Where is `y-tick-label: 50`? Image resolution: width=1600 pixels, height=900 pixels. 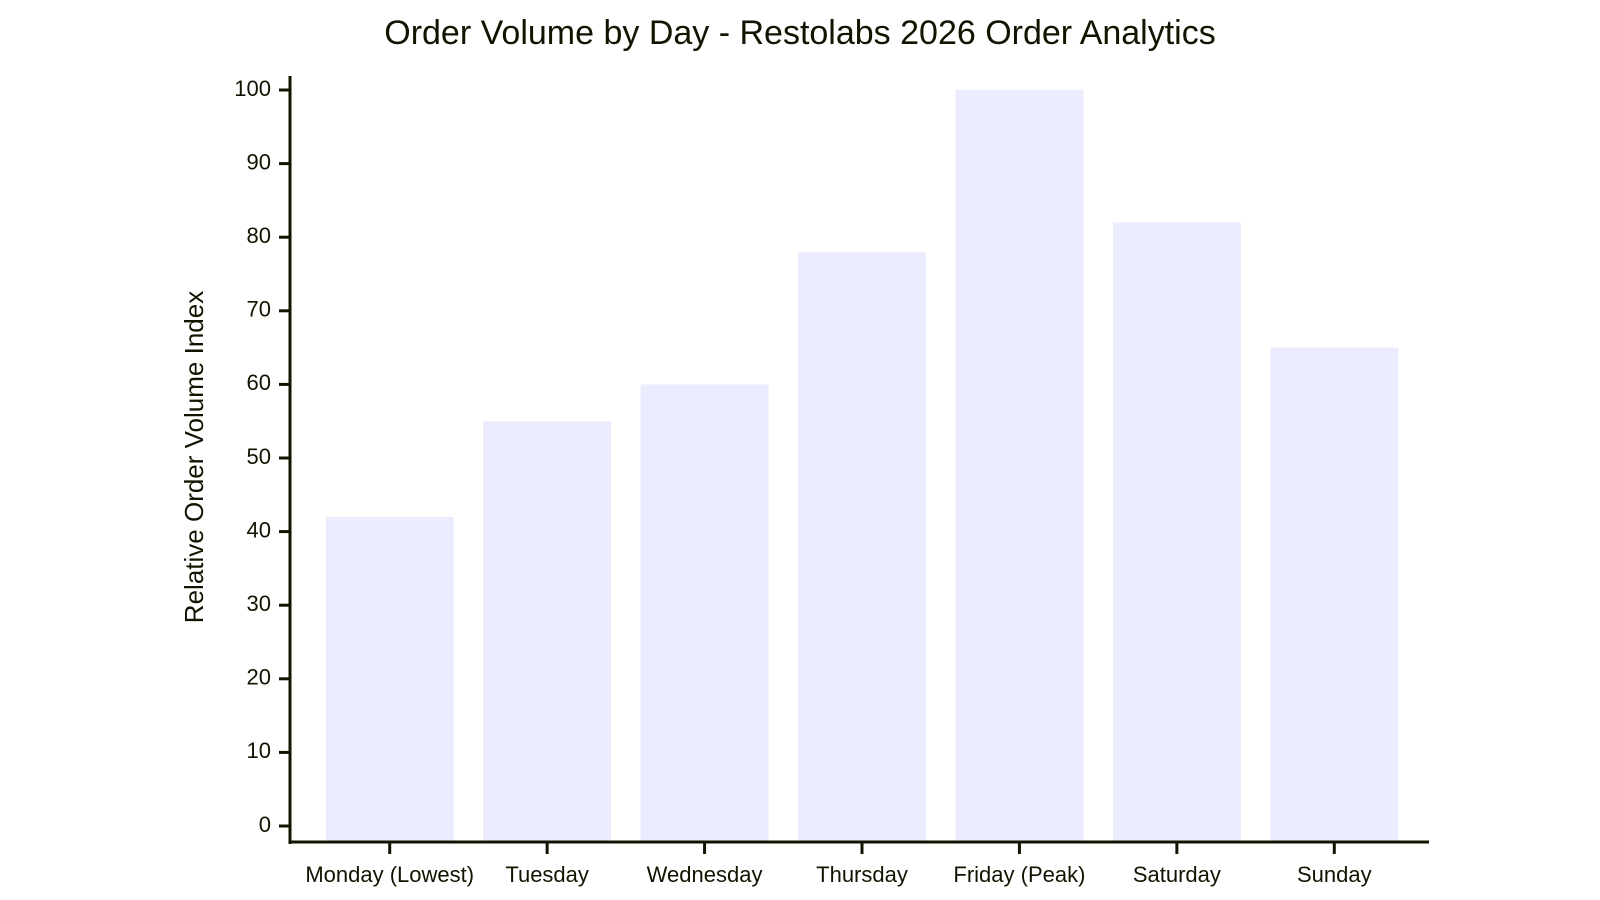
y-tick-label: 50 is located at coordinates (259, 456).